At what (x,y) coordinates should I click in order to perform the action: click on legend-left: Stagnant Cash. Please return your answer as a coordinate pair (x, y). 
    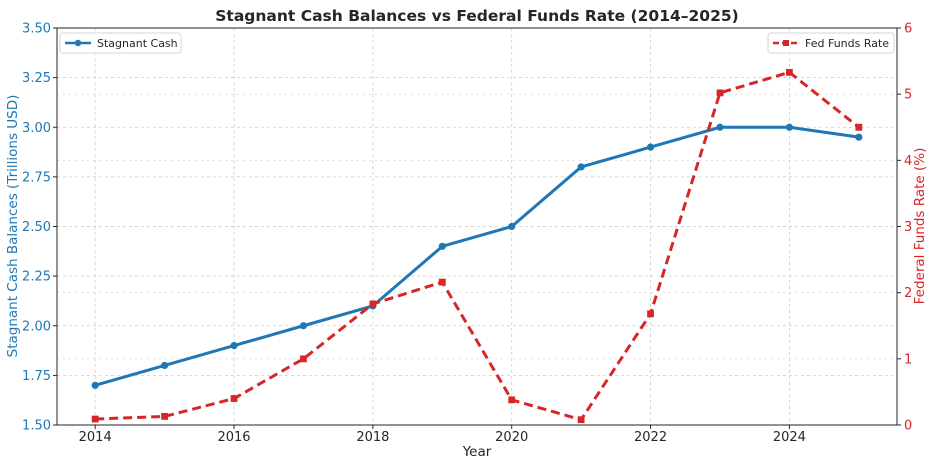
    Looking at the image, I should click on (120, 43).